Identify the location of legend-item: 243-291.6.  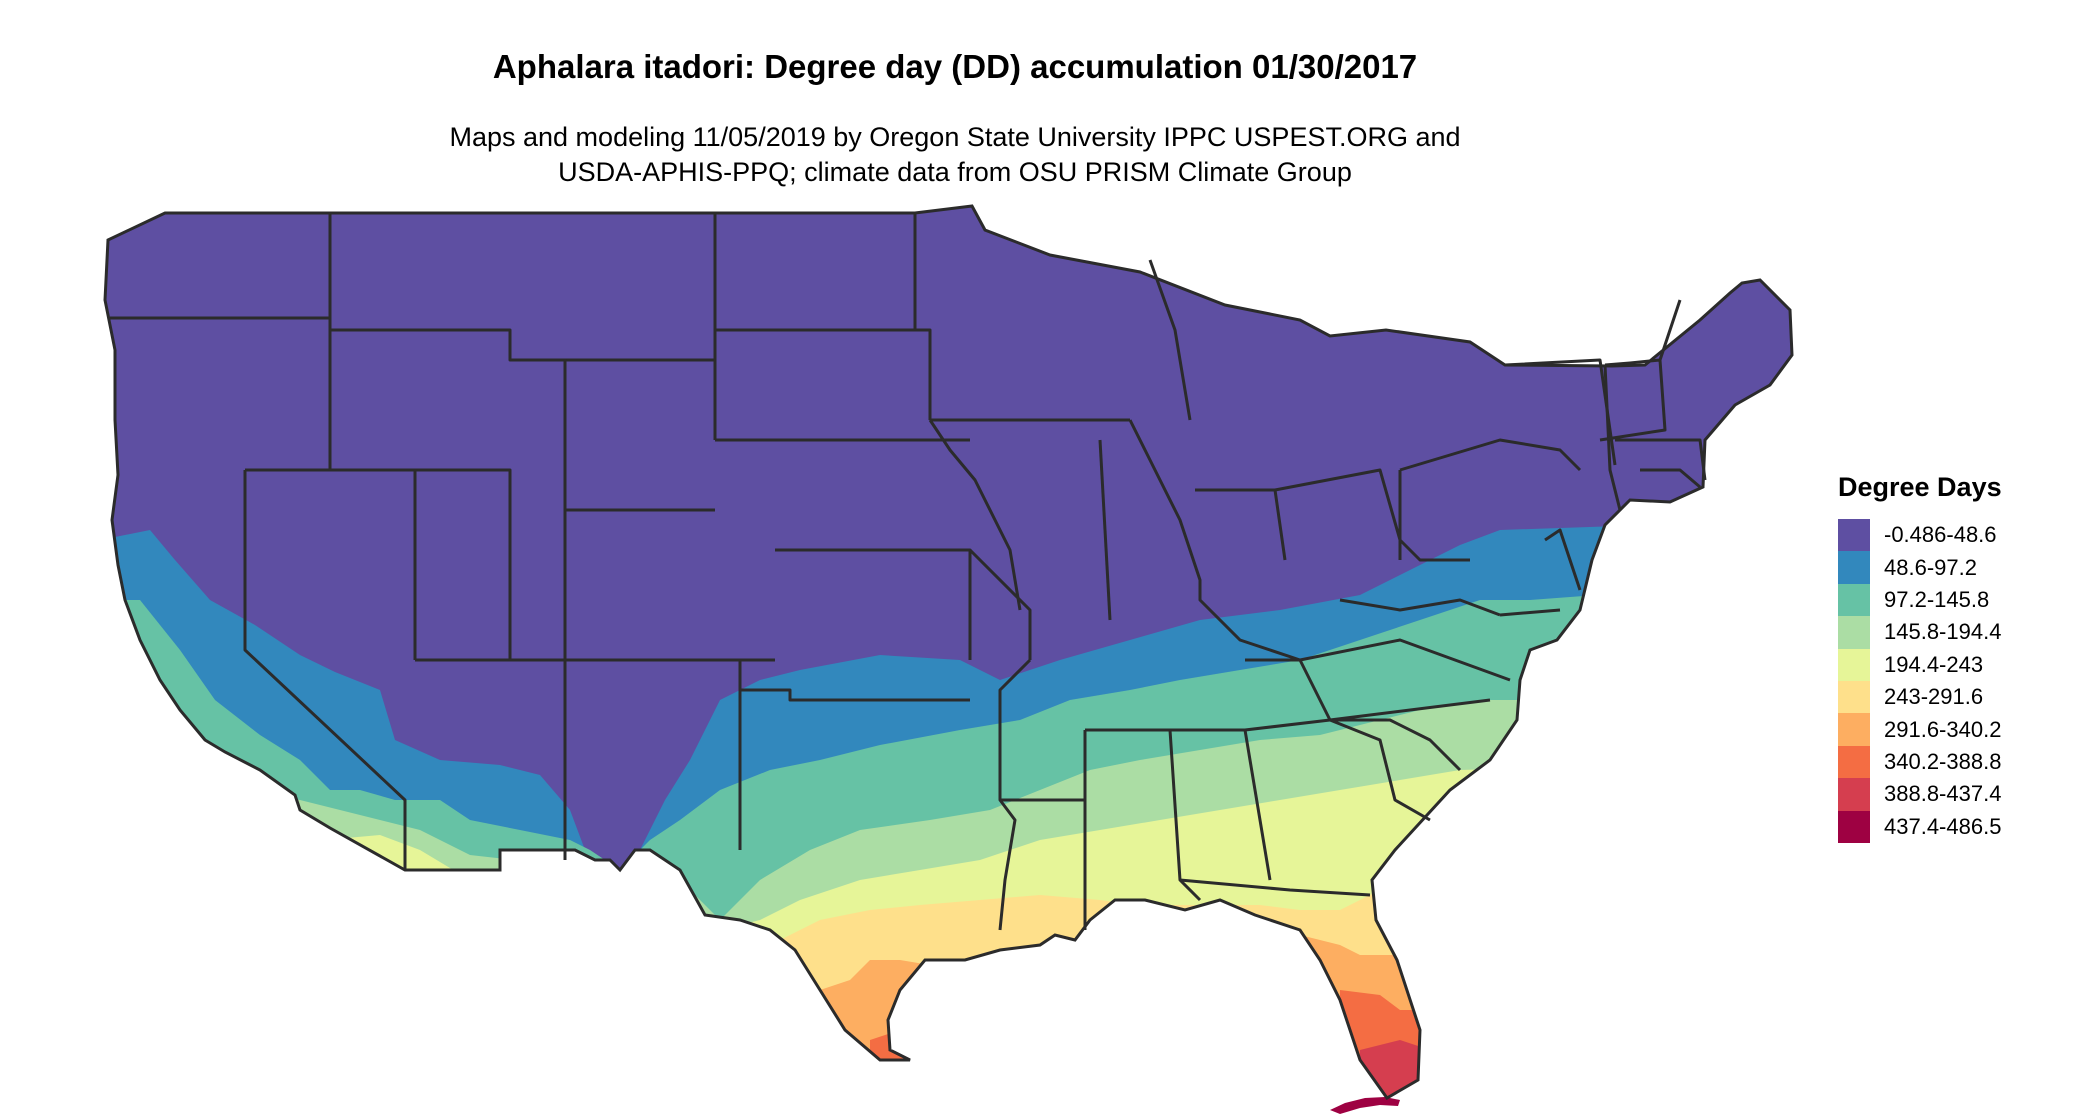
(1920, 697).